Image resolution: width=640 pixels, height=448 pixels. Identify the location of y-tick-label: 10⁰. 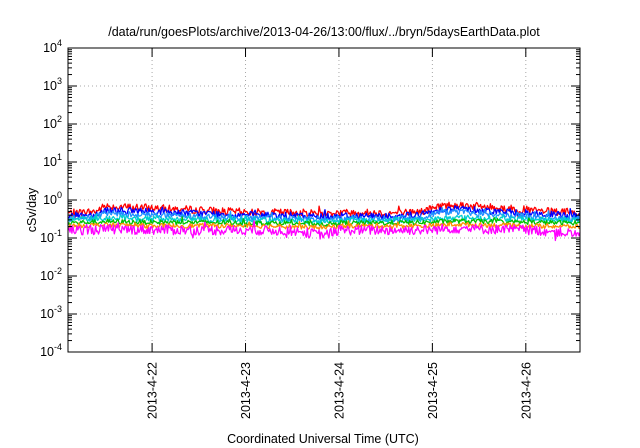
(52, 198).